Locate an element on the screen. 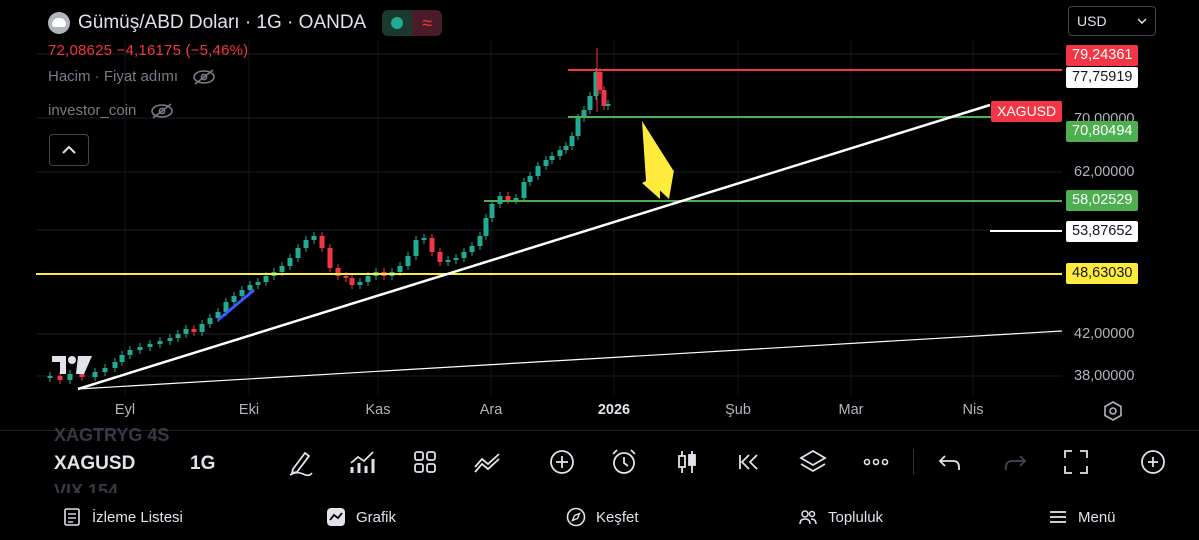 This screenshot has height=540, width=1199. fullscreen-icon is located at coordinates (1076, 462).